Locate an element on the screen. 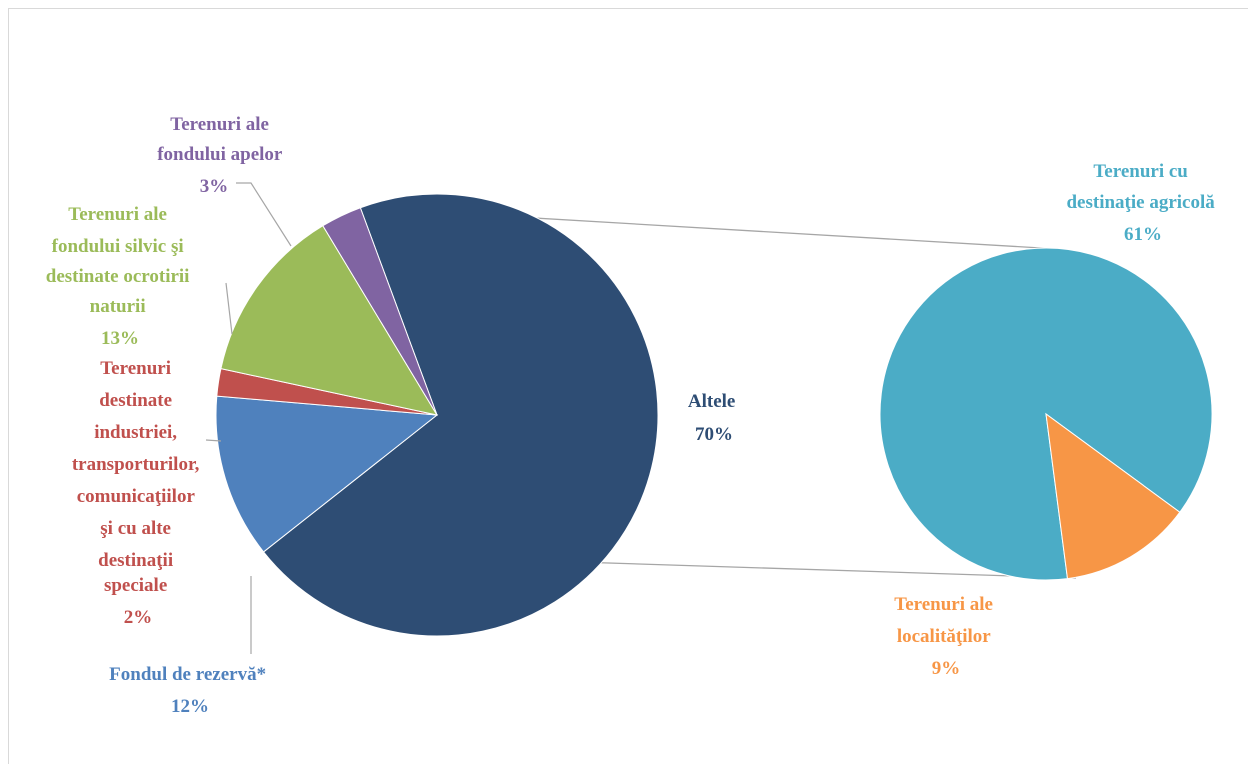 The width and height of the screenshot is (1248, 764). label-industrie-line-1: Terenuri is located at coordinates (135, 368).